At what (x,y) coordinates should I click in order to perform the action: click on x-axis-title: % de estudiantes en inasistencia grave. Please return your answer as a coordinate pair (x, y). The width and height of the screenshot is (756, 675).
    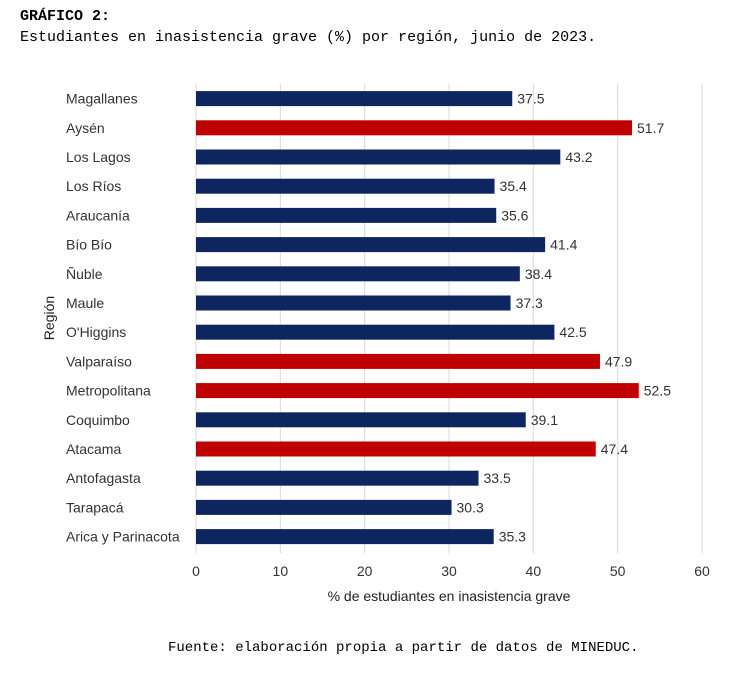
    Looking at the image, I should click on (449, 596).